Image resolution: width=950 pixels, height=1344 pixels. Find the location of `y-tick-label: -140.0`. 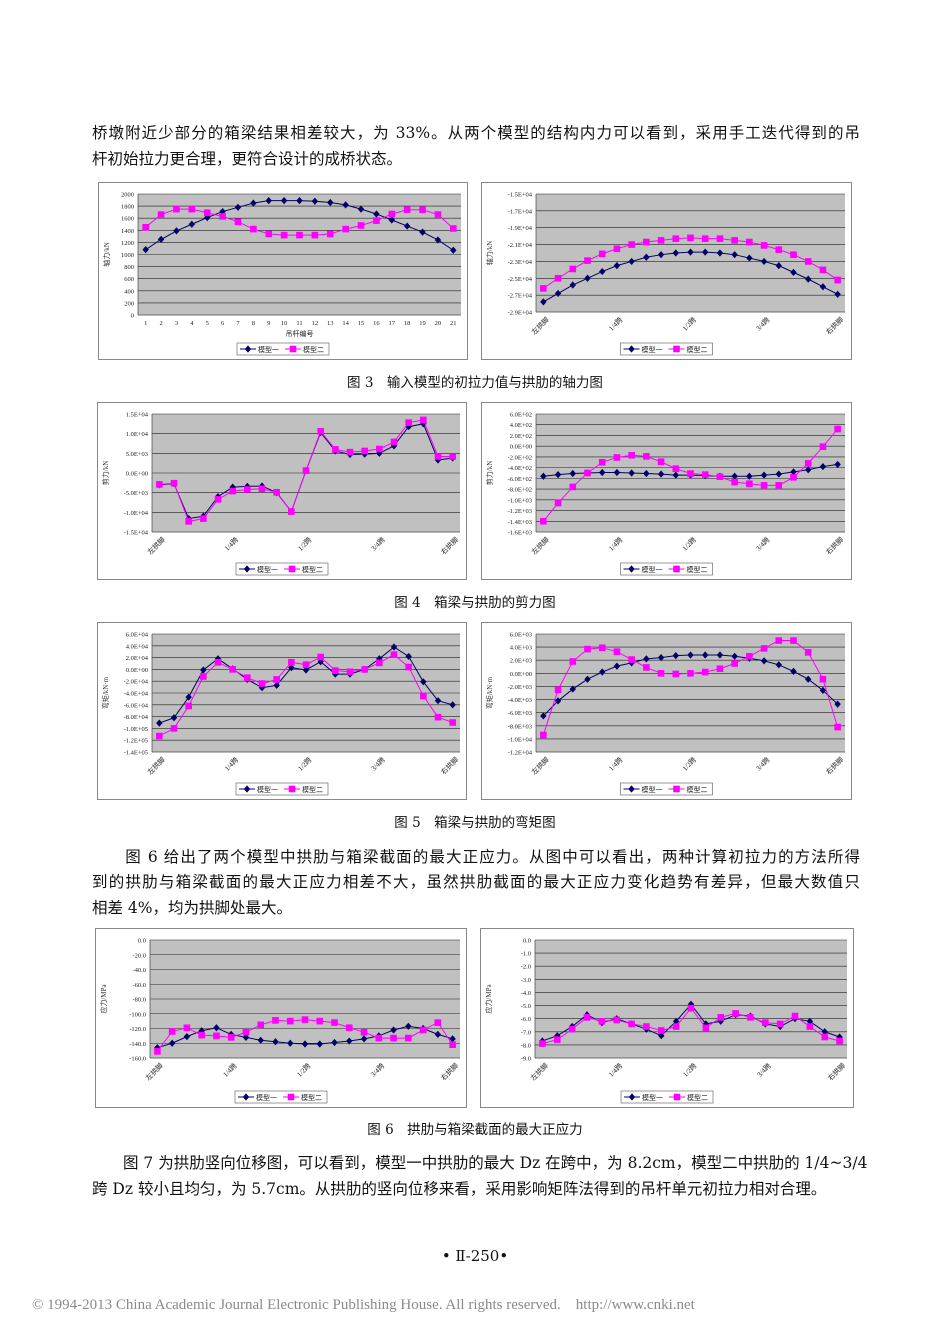

y-tick-label: -140.0 is located at coordinates (137, 1044).